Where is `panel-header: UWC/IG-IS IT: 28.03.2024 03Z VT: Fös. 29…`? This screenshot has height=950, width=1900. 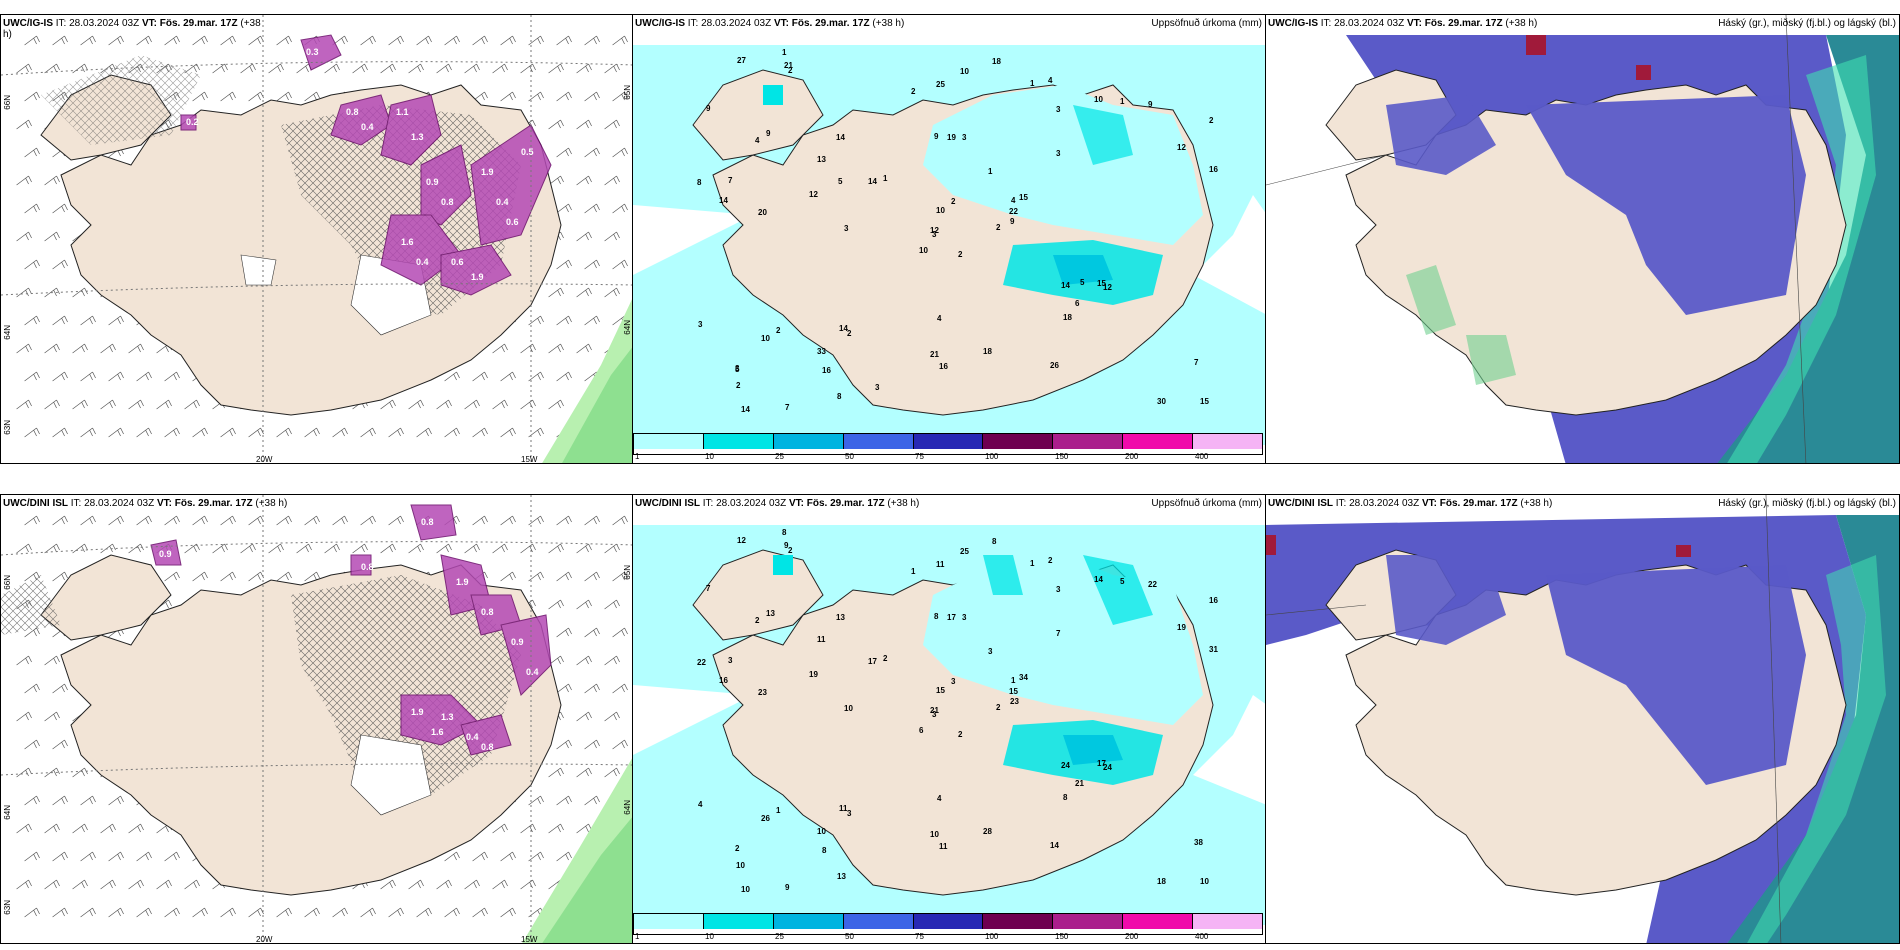 panel-header: UWC/IG-IS IT: 28.03.2024 03Z VT: Fös. 29… is located at coordinates (769, 23).